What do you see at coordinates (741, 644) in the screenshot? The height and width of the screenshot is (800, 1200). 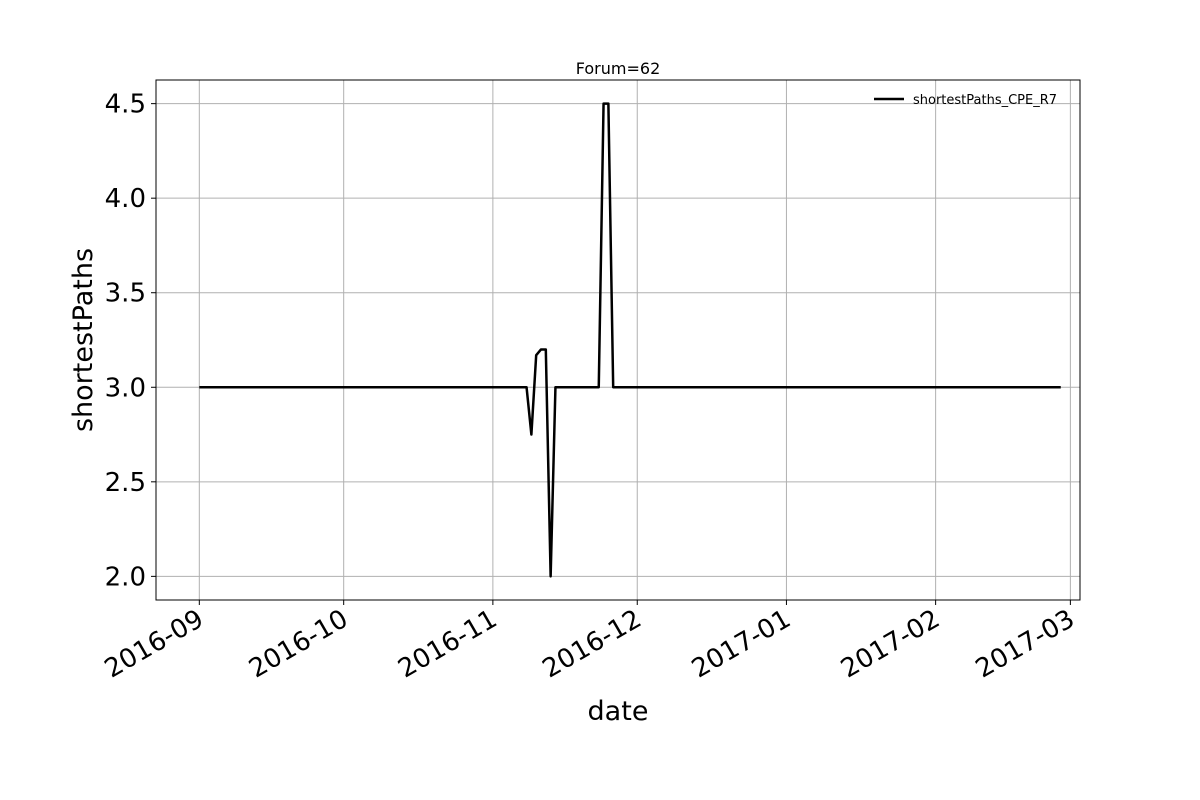 I see `x-tick-label: 2017-01` at bounding box center [741, 644].